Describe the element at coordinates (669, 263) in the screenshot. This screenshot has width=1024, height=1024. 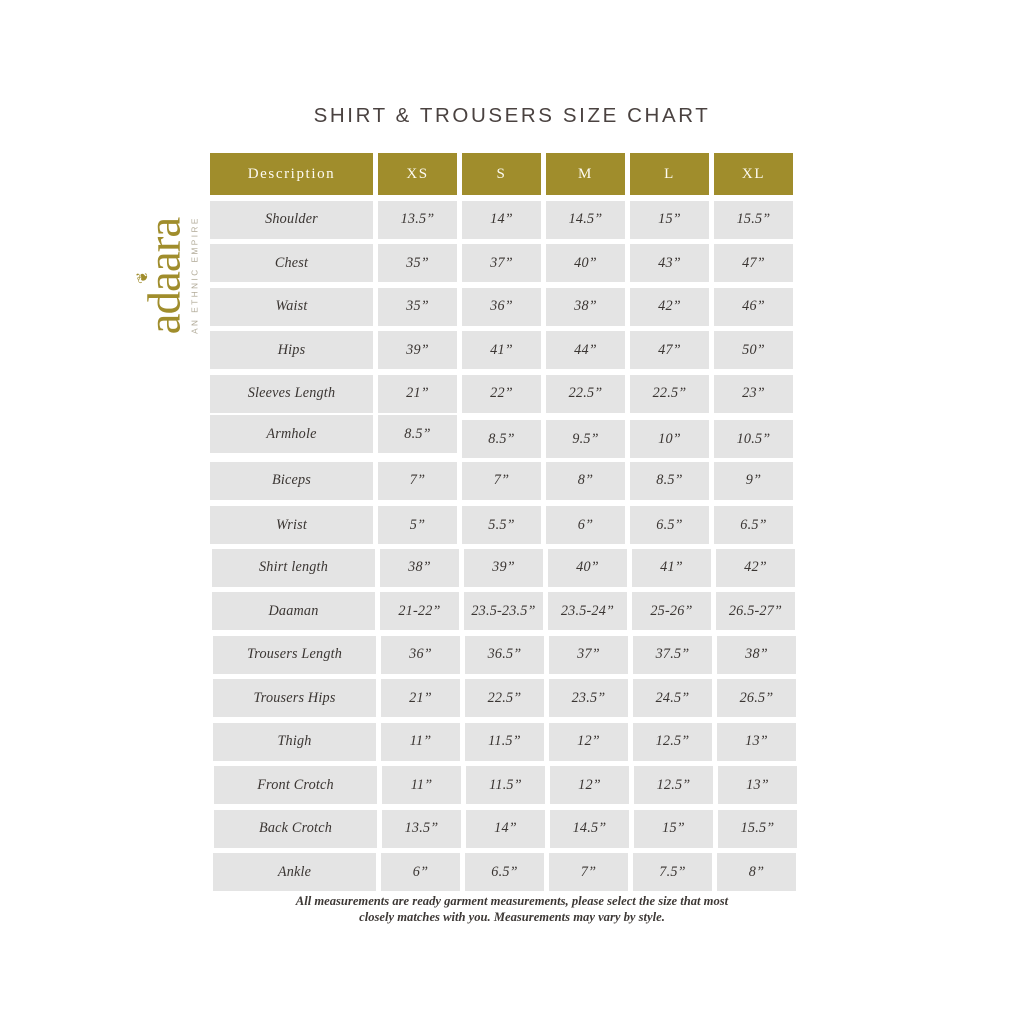
I see `cell-value: 43”` at that location.